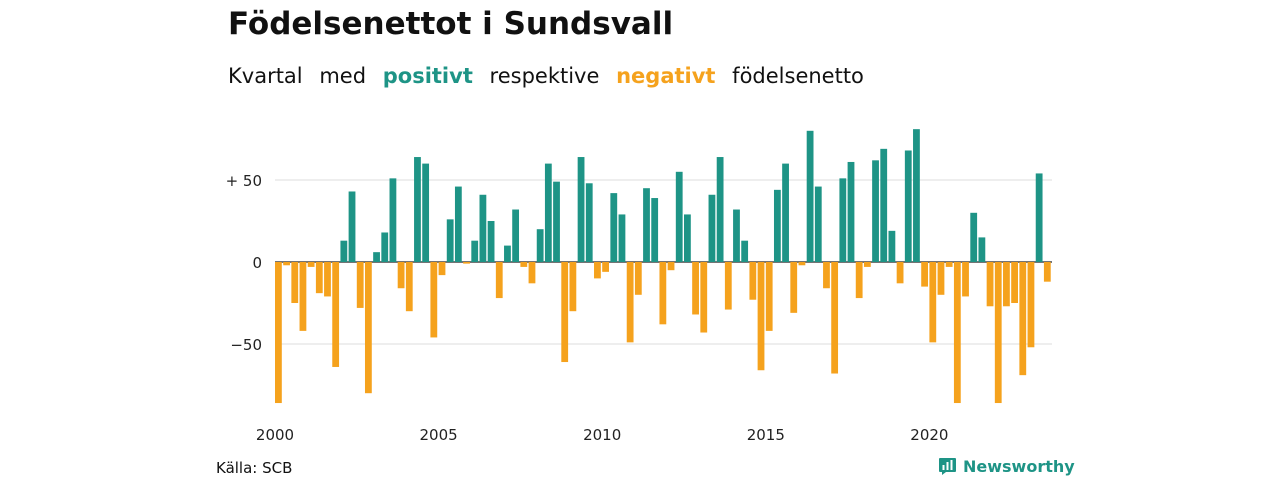 The image size is (1280, 480). I want to click on x-tick-label: 2005, so click(439, 435).